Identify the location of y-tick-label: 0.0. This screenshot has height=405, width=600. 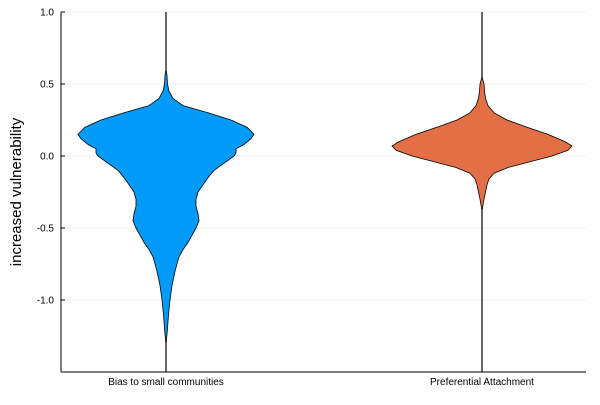
(47, 157).